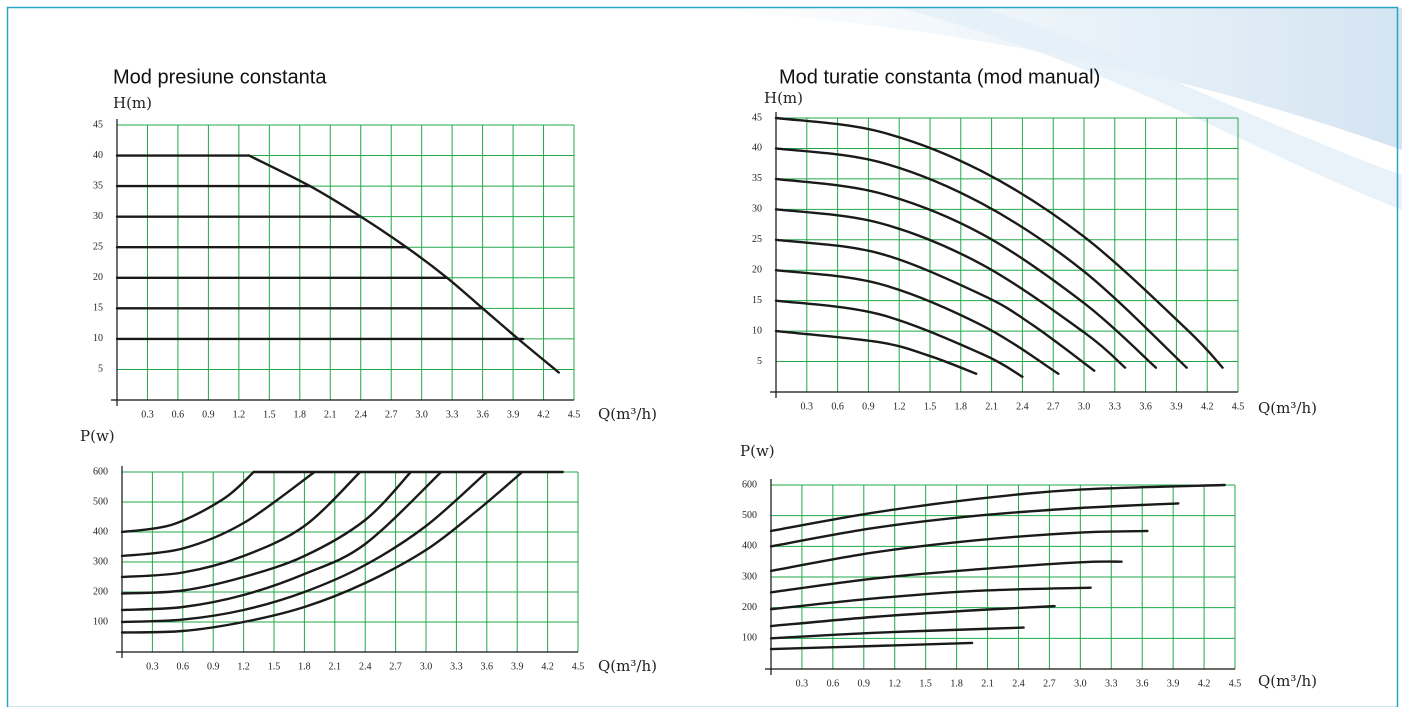  Describe the element at coordinates (749, 638) in the screenshot. I see `y-tick-label: 100` at that location.